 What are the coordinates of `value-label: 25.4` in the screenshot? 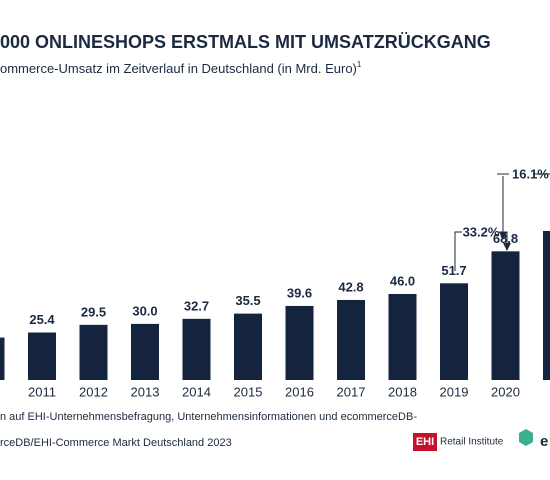 It's located at (42, 319).